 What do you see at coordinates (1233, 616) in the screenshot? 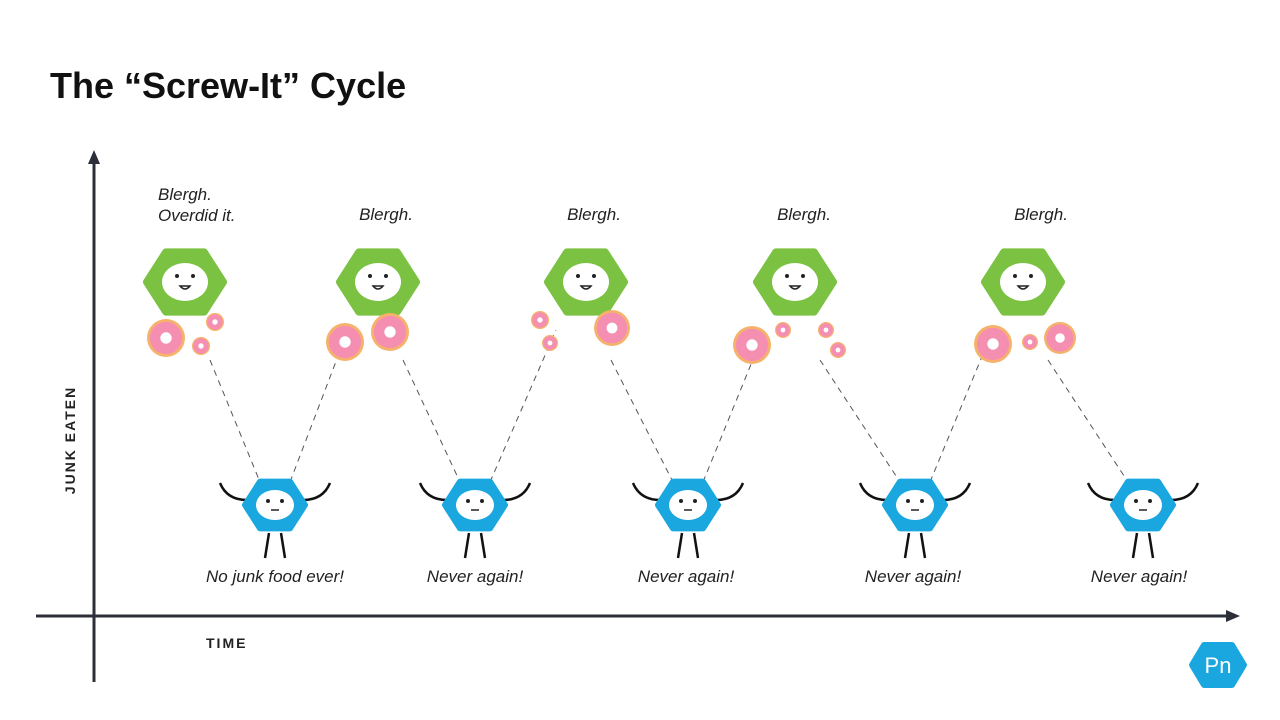
I see `x-axis-arrow` at bounding box center [1233, 616].